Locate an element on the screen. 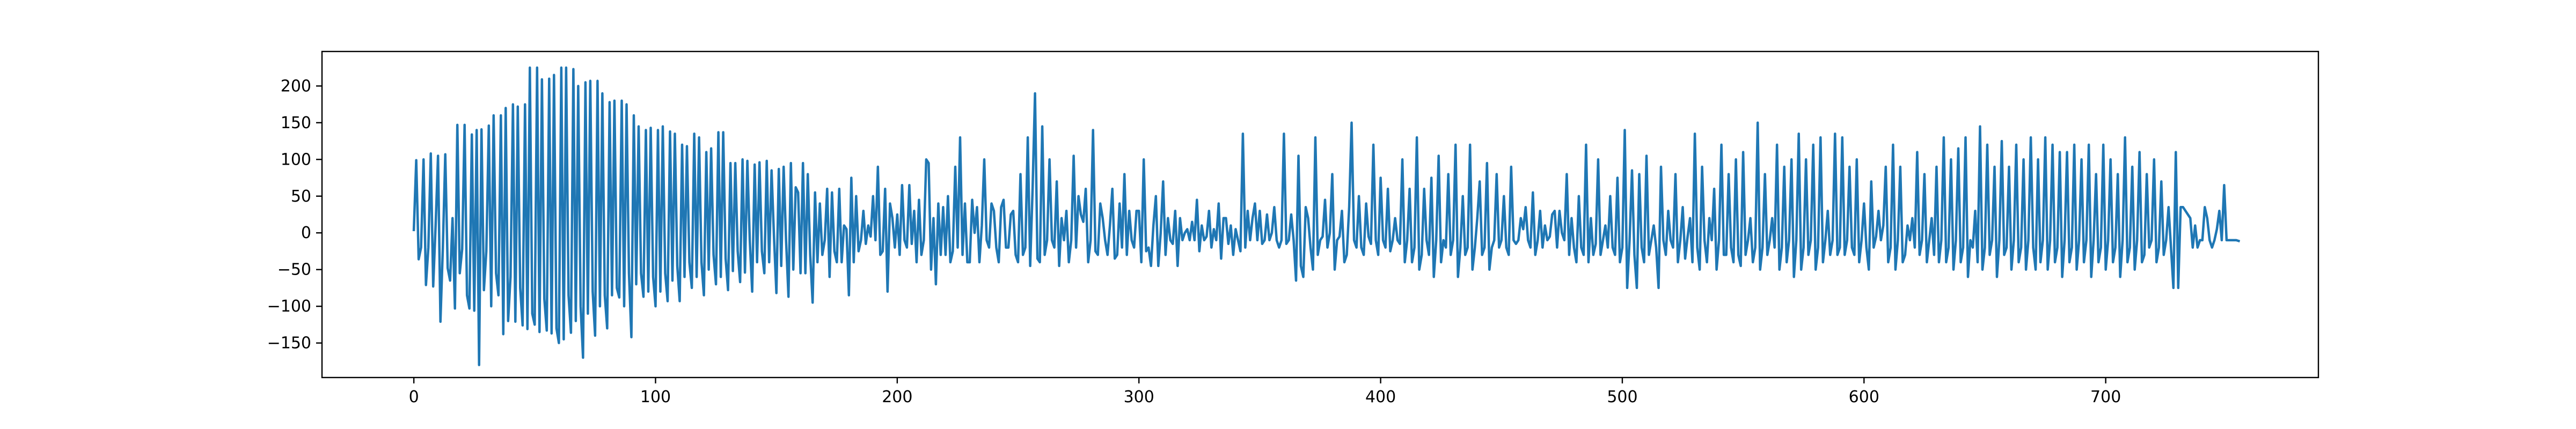  y-tick-label: −50 is located at coordinates (294, 270).